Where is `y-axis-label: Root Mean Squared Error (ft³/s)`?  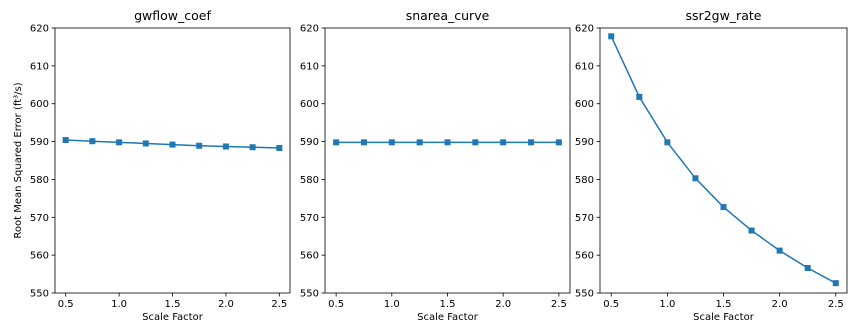 y-axis-label: Root Mean Squared Error (ft³/s) is located at coordinates (18, 160).